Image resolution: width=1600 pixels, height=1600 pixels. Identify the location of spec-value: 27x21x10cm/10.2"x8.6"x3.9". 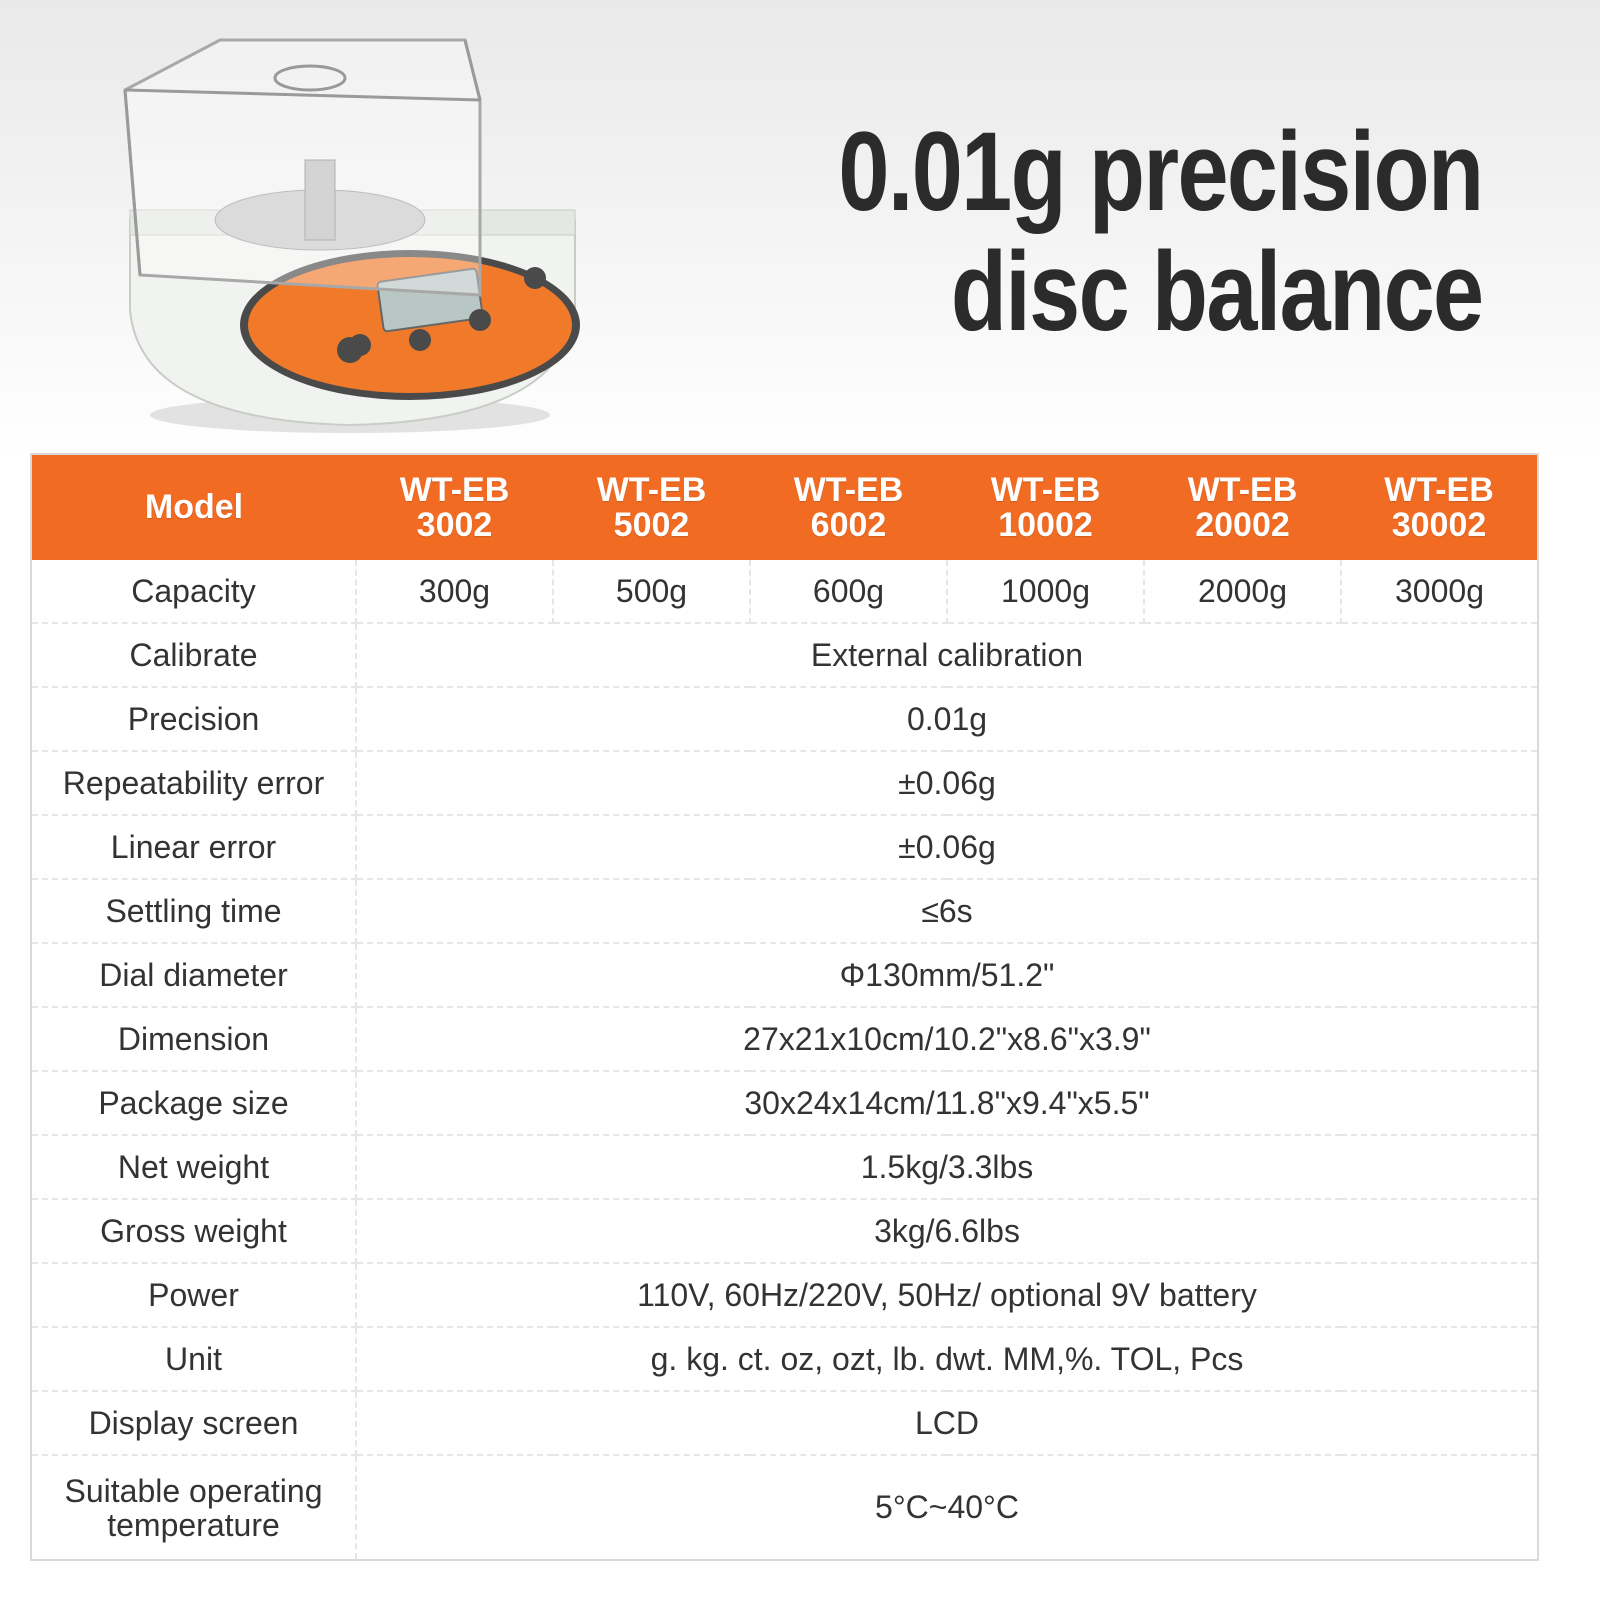
(947, 1039).